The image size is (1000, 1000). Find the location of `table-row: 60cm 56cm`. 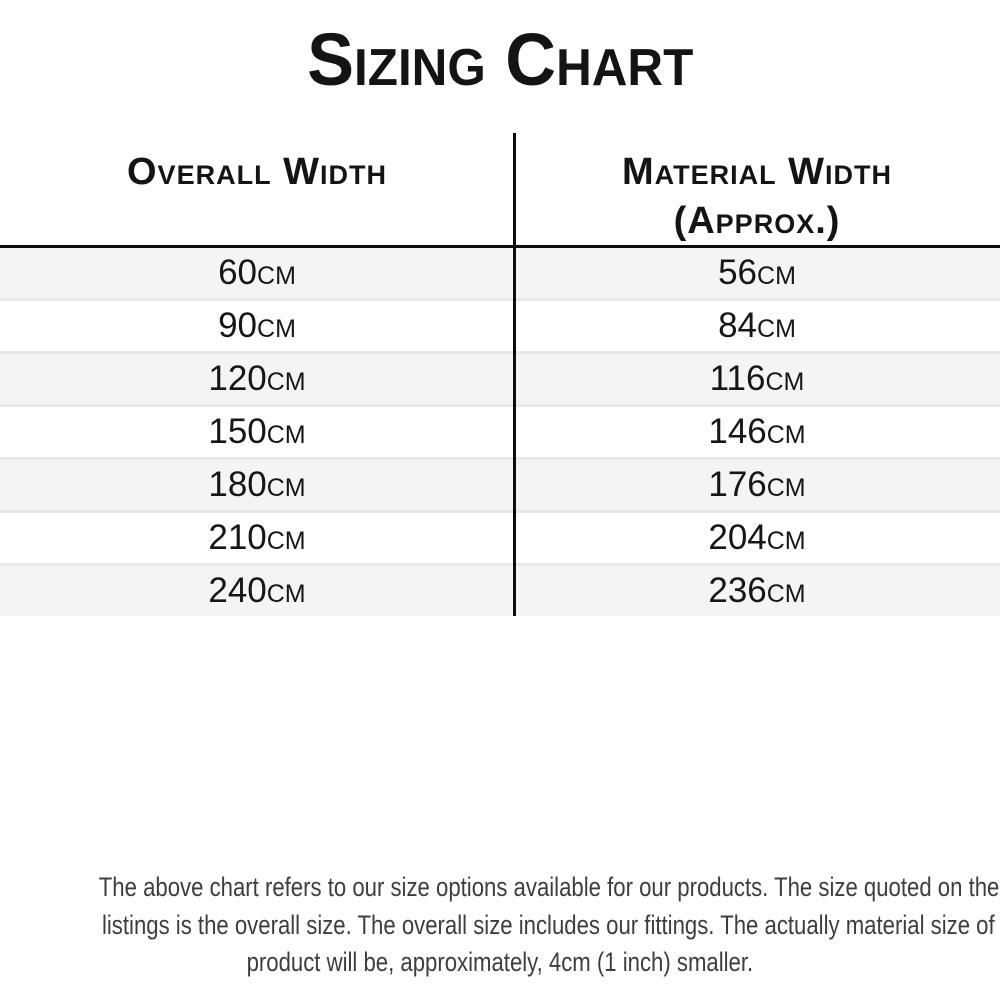

table-row: 60cm 56cm is located at coordinates (500, 274).